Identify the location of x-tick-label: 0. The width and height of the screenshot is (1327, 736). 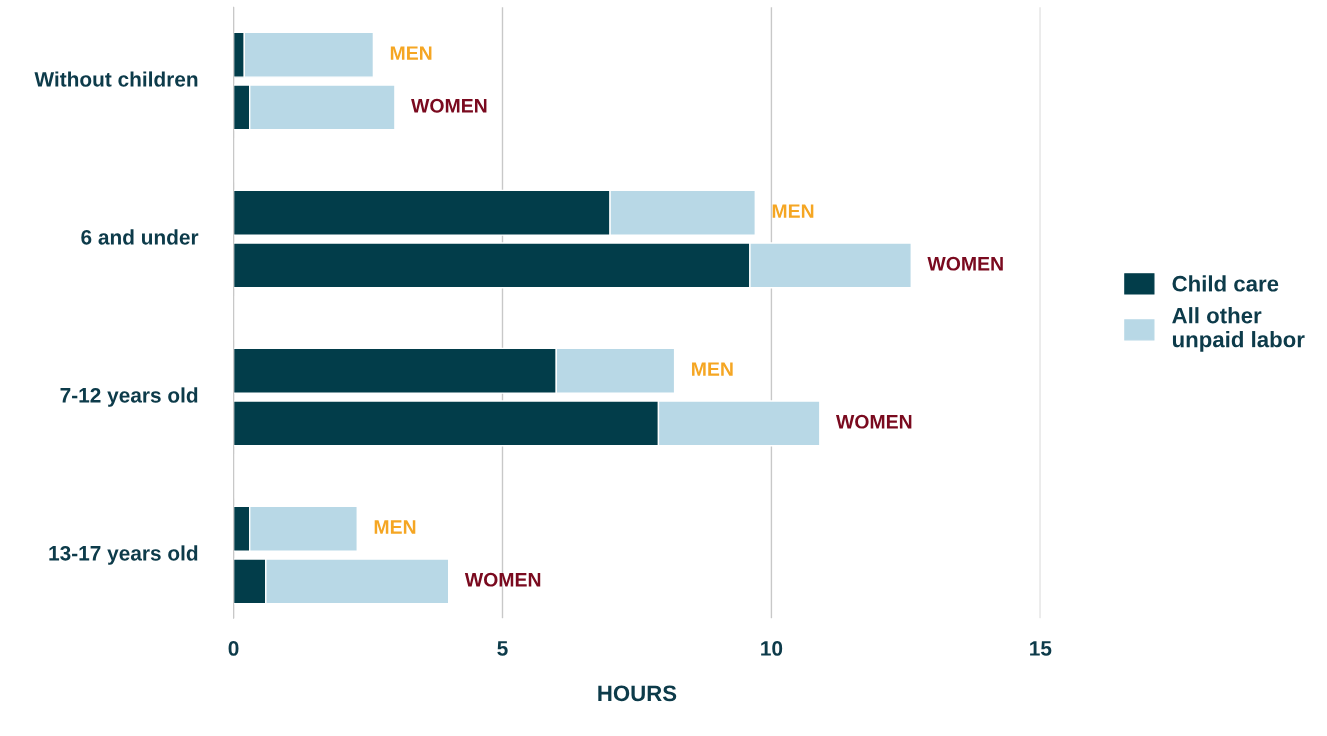
(233, 648).